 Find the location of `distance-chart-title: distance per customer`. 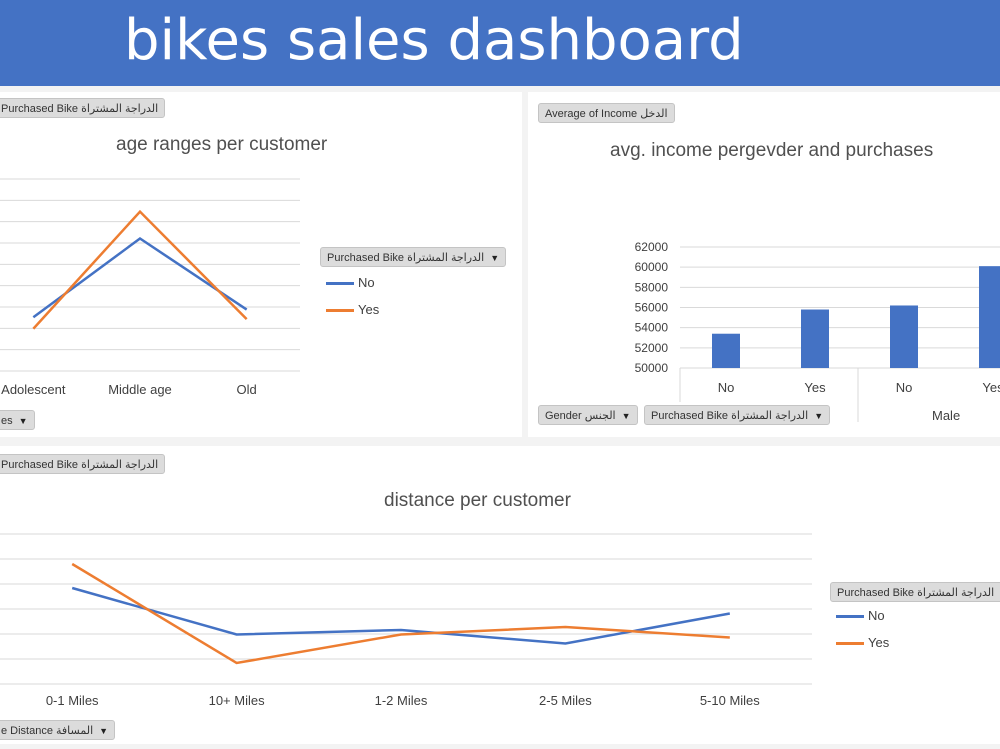

distance-chart-title: distance per customer is located at coordinates (477, 500).